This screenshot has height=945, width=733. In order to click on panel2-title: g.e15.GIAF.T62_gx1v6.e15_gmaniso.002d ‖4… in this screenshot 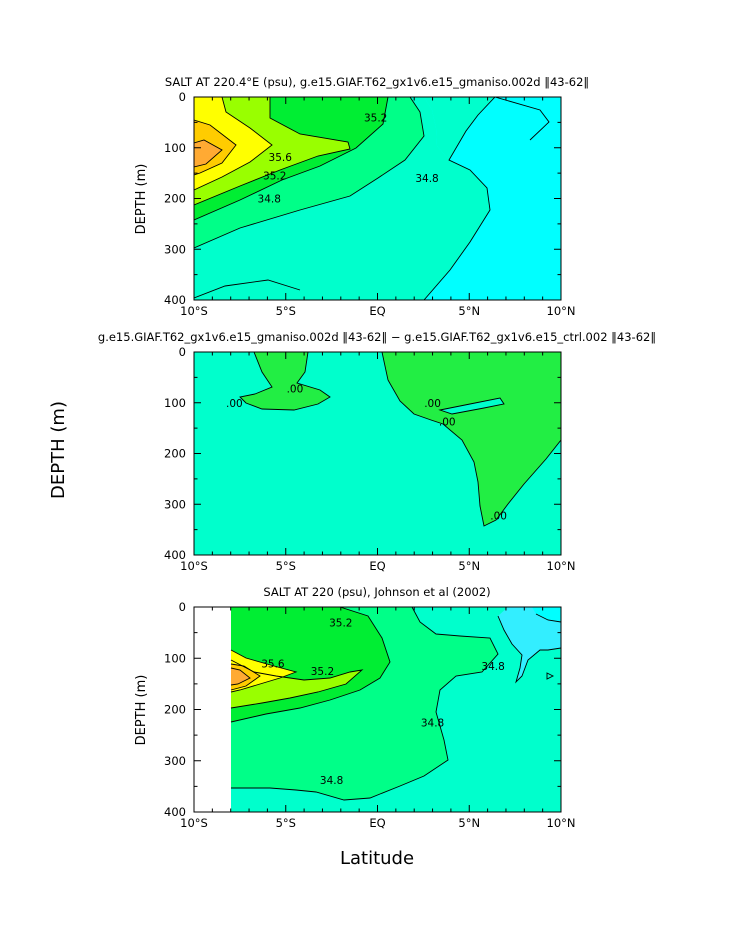, I will do `click(377, 337)`.